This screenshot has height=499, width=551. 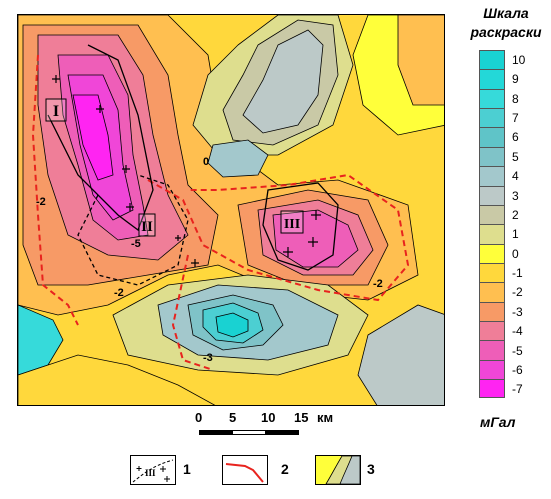 What do you see at coordinates (301, 417) in the screenshot?
I see `km-tick: 15` at bounding box center [301, 417].